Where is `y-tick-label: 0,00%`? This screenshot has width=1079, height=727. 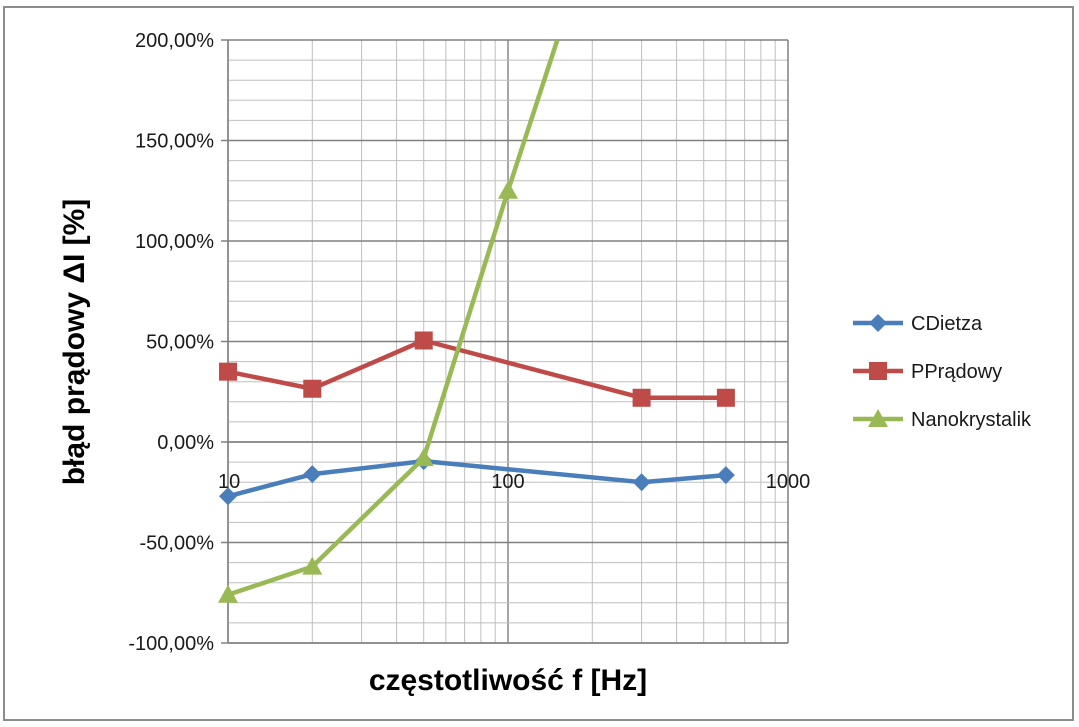 y-tick-label: 0,00% is located at coordinates (185, 443).